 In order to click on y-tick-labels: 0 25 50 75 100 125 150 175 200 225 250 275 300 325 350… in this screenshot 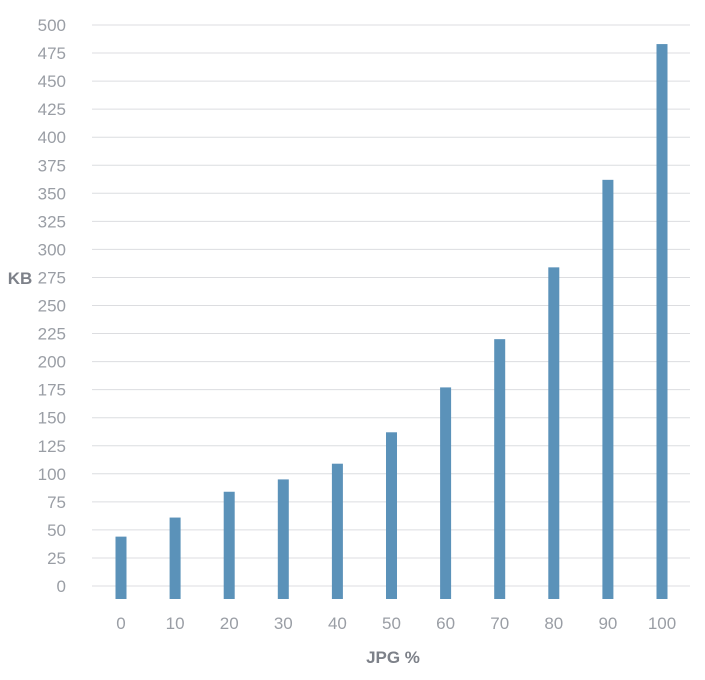, I will do `click(52, 306)`.